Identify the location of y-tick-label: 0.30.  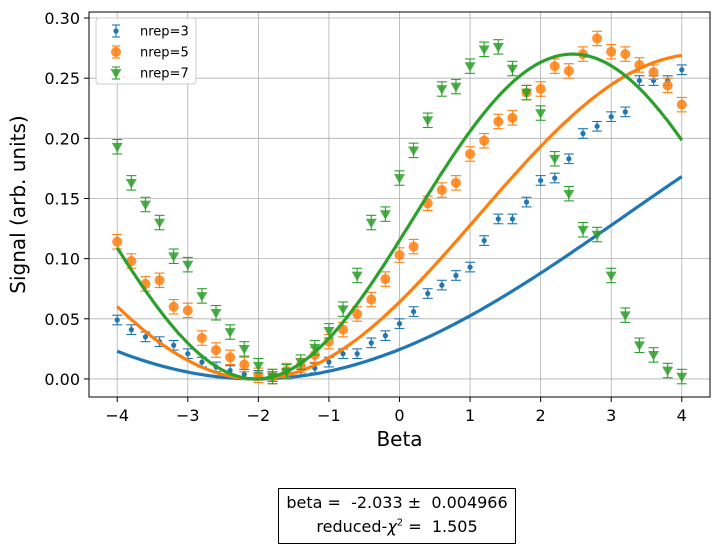
(62, 18).